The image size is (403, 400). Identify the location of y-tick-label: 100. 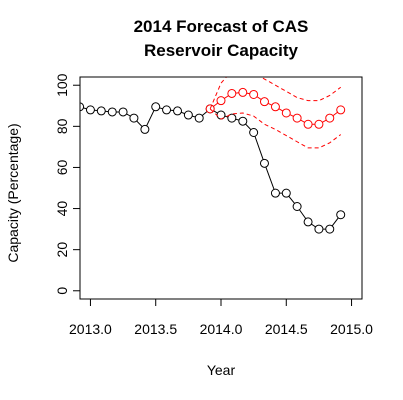
(62, 85).